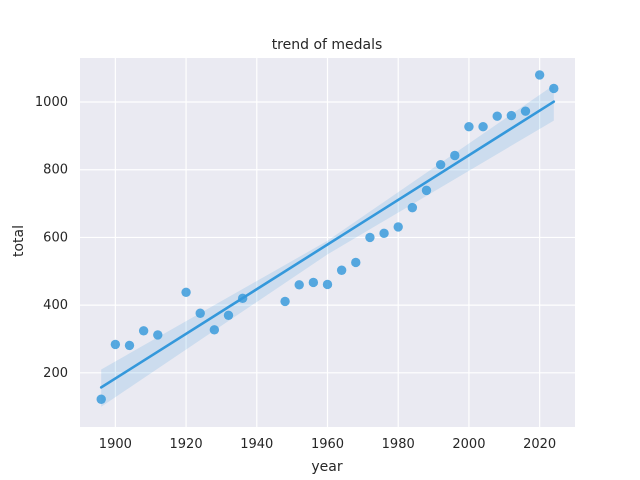 The height and width of the screenshot is (480, 640). I want to click on y-tick-label: 400, so click(55, 305).